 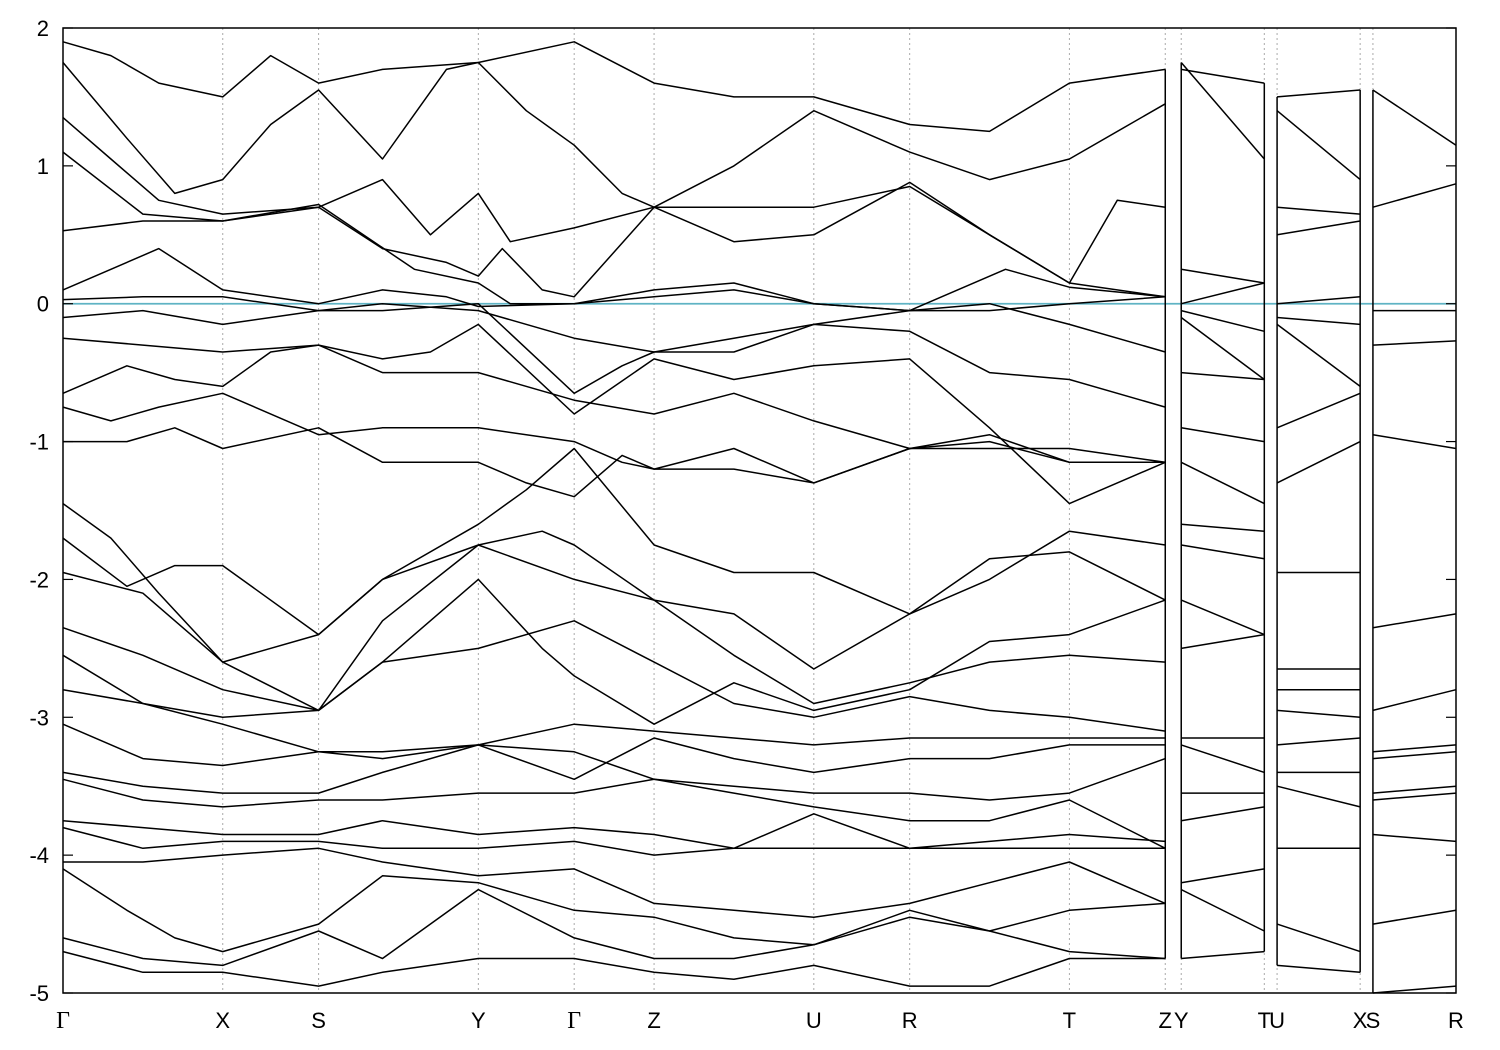 What do you see at coordinates (39, 993) in the screenshot?
I see `y-tick-label: -5` at bounding box center [39, 993].